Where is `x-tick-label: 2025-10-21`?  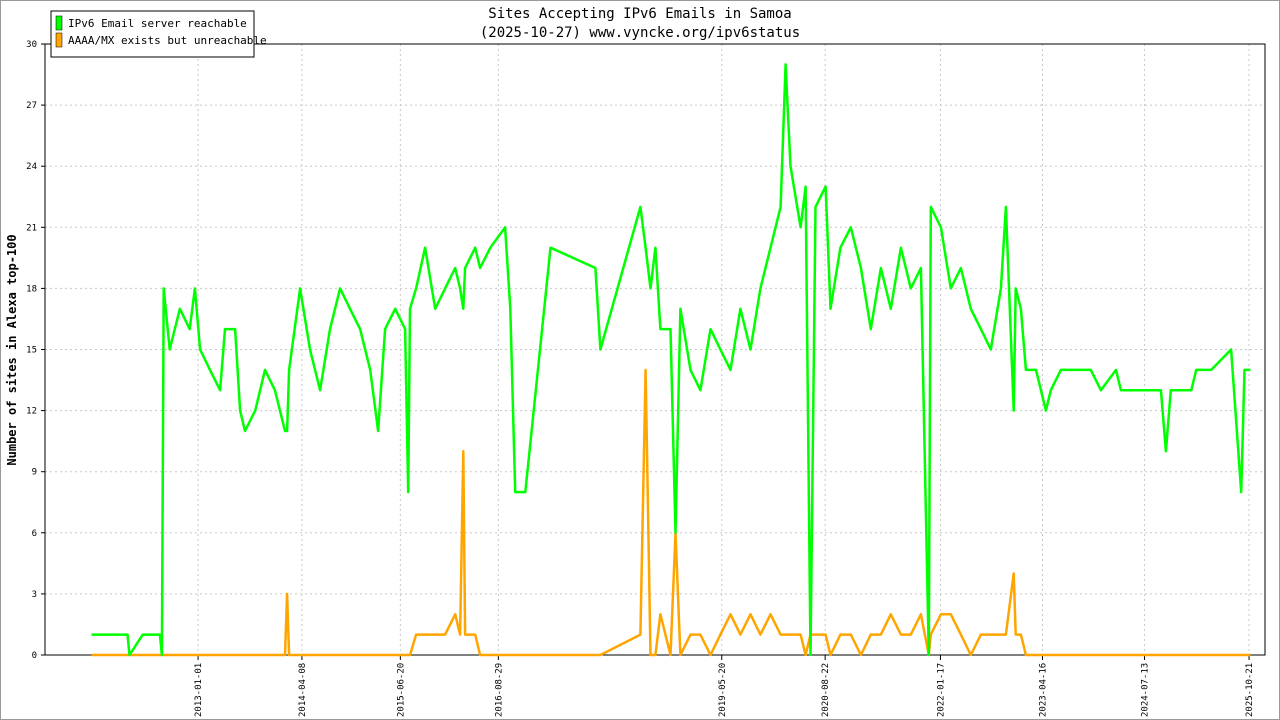
x-tick-label: 2025-10-21 is located at coordinates (1250, 690).